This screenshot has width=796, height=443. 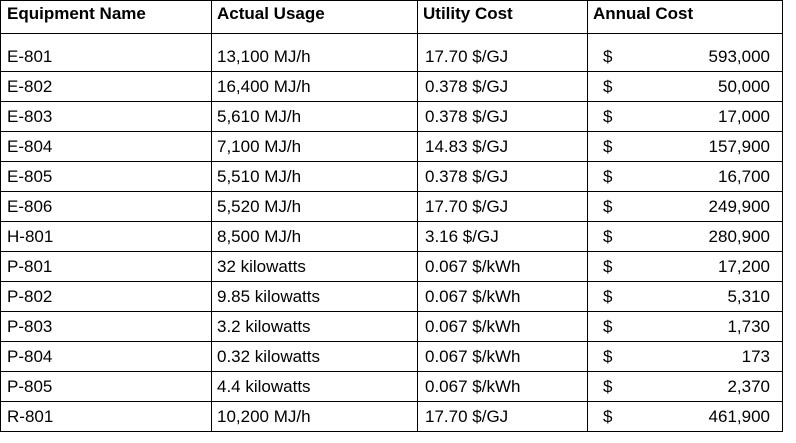 I want to click on actual-usage-cell: 32 kilowatts, so click(x=314, y=266).